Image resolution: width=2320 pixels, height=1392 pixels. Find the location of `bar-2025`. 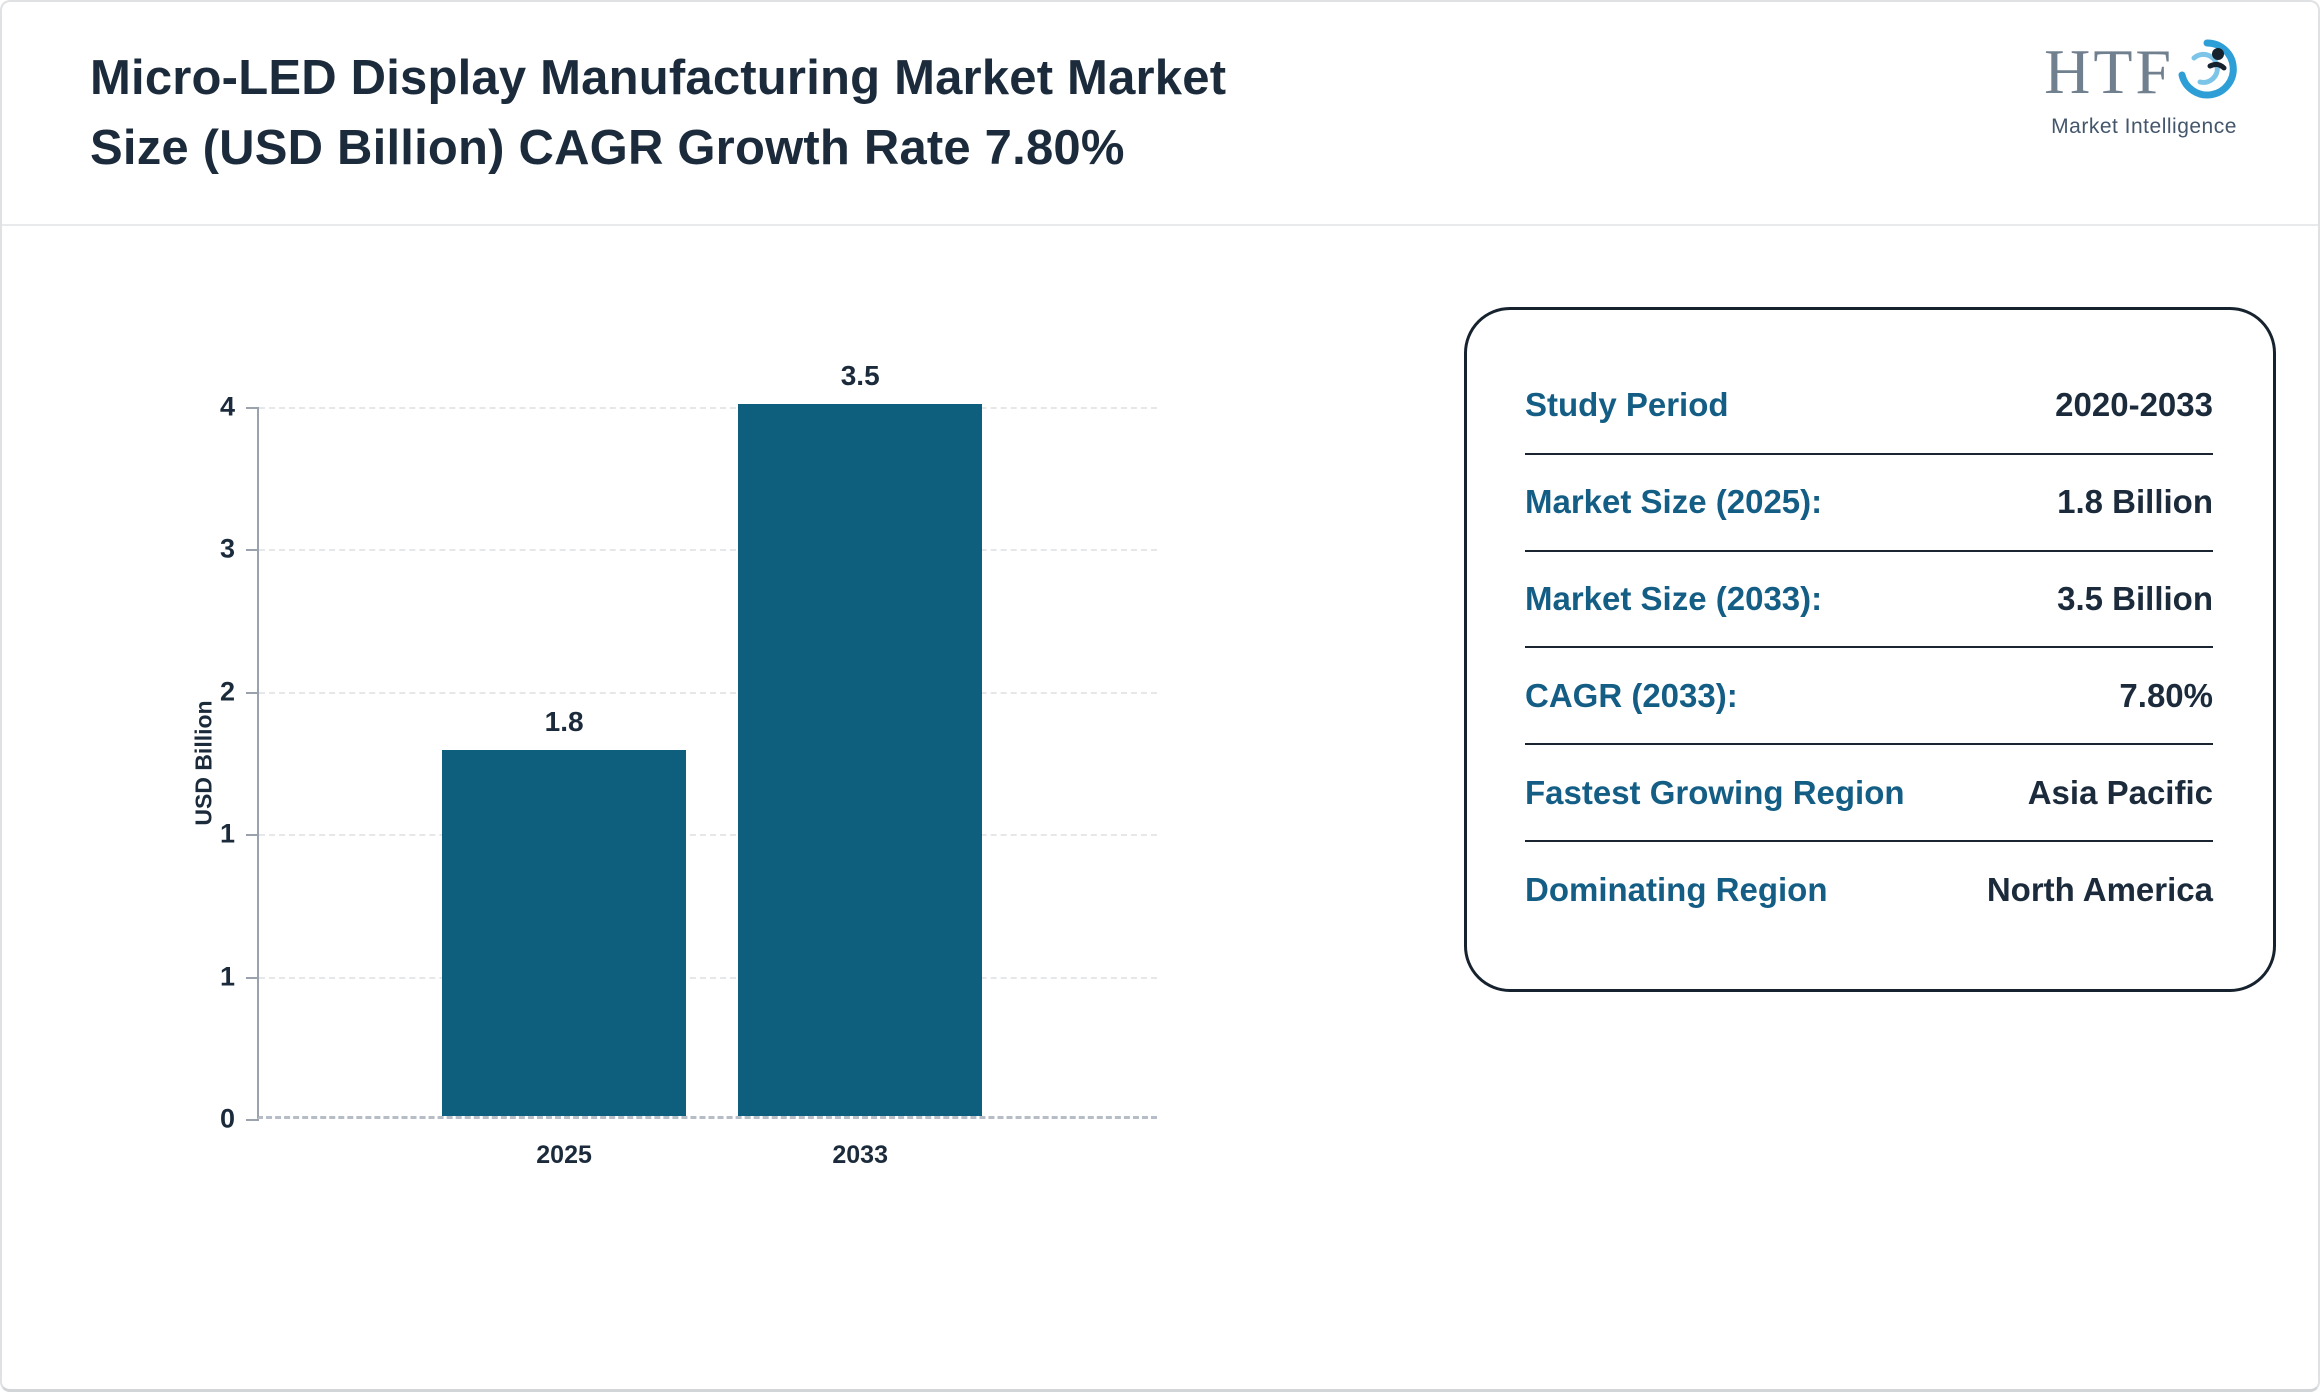

bar-2025 is located at coordinates (564, 932).